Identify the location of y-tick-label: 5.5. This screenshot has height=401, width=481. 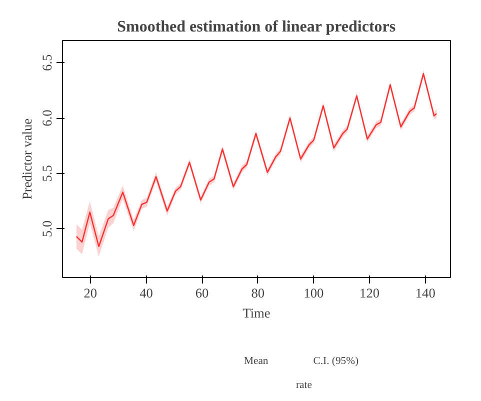
(47, 173).